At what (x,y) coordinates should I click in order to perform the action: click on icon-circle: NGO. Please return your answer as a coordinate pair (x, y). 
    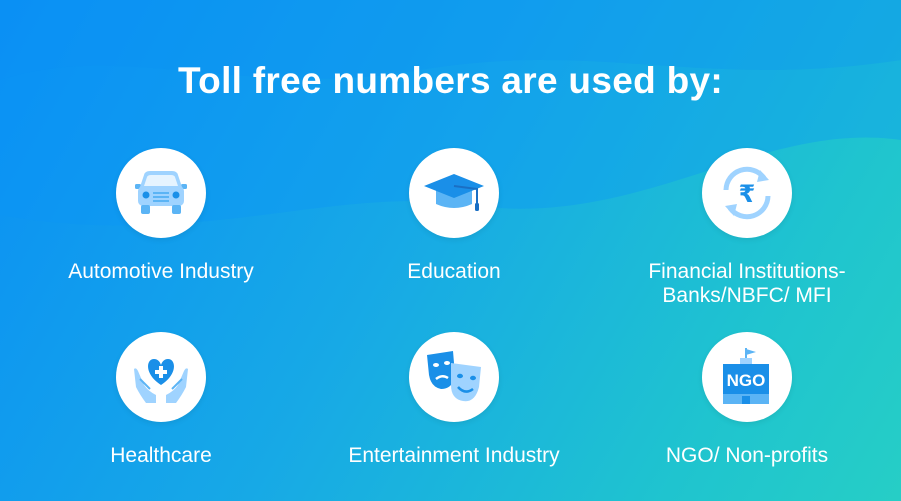
    Looking at the image, I should click on (747, 377).